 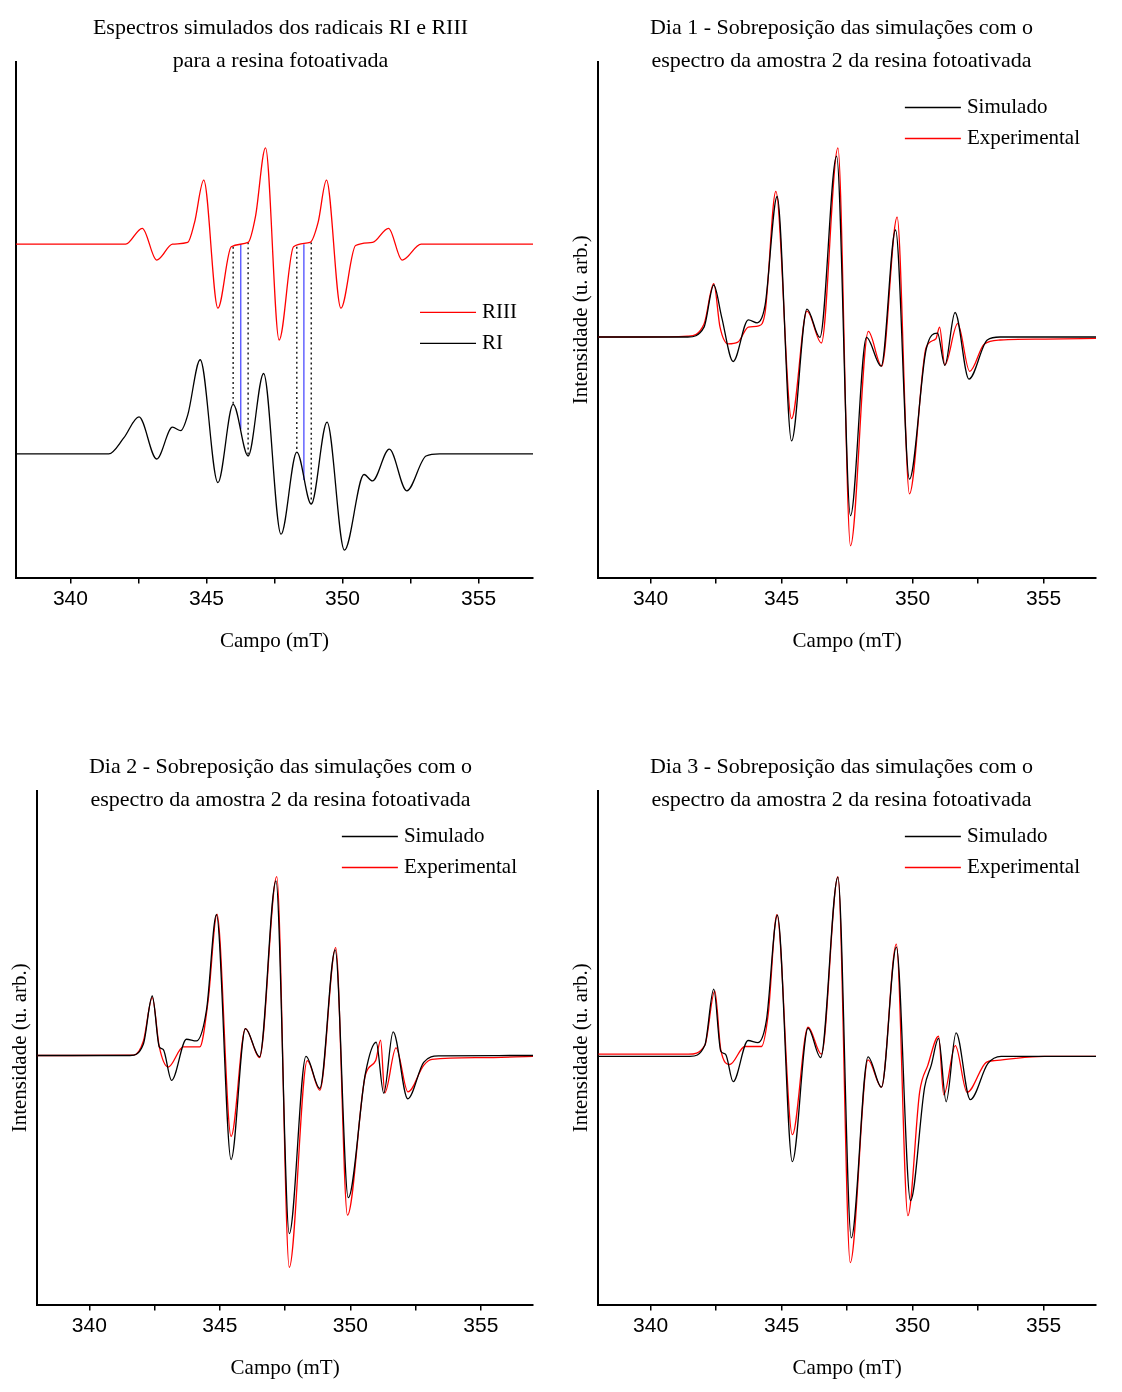 I want to click on chart-title: Espectros simulados dos radicais RI e RIII para a resina fotoativada, so click(x=280, y=43).